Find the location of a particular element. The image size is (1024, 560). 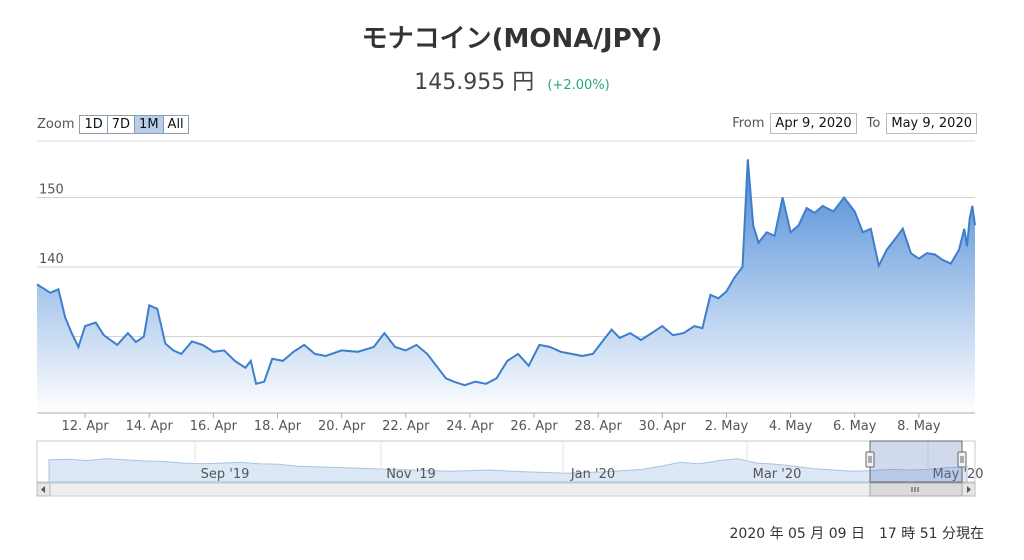

date-range-selector: From Apr 9, 2020 To May 9, 2020 is located at coordinates (849, 123).